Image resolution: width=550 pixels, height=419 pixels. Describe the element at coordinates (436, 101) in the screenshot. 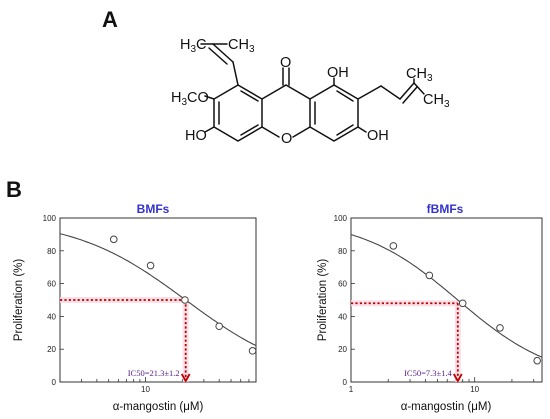

I see `atom-ch3-right-bottom: CH3` at that location.